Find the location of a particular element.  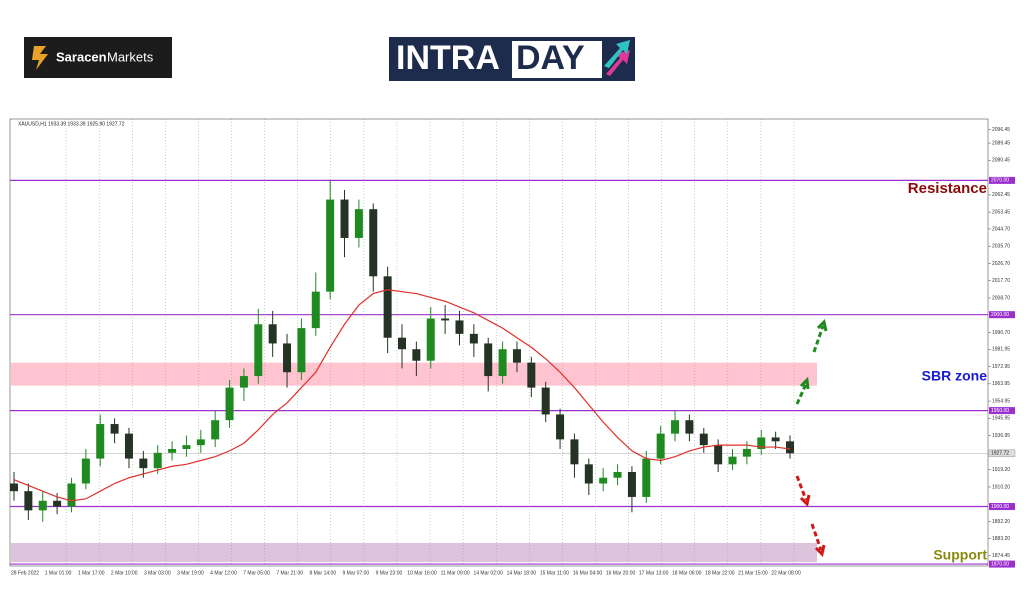

brand-name: Saracen is located at coordinates (81, 56).